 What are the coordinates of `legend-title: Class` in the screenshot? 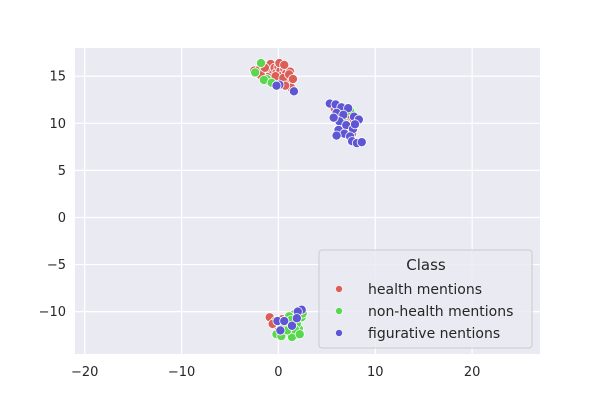 It's located at (426, 265).